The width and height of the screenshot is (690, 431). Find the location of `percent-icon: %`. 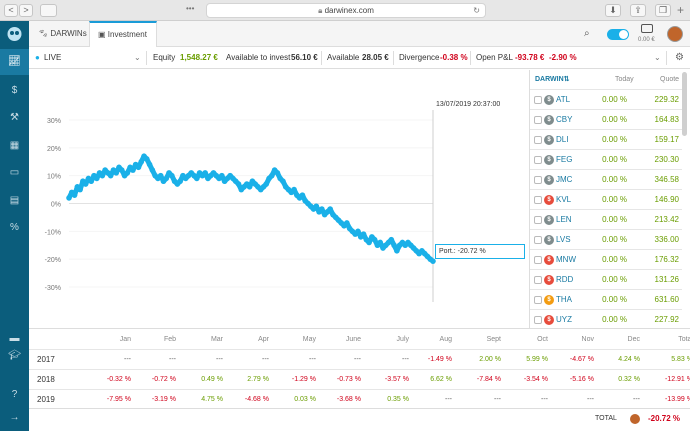

percent-icon: % is located at coordinates (14, 227).